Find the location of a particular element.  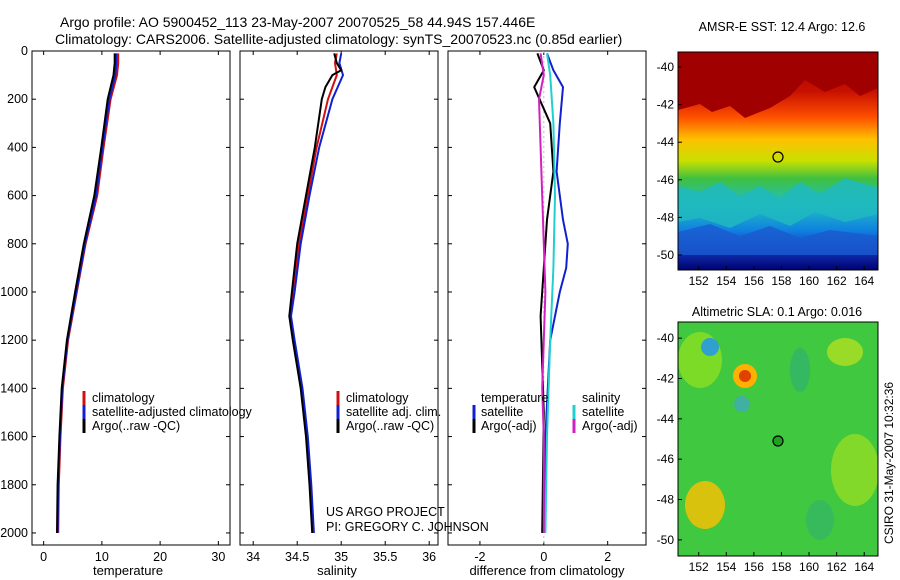

legend-label-temp-satellite: satellite is located at coordinates (502, 412).